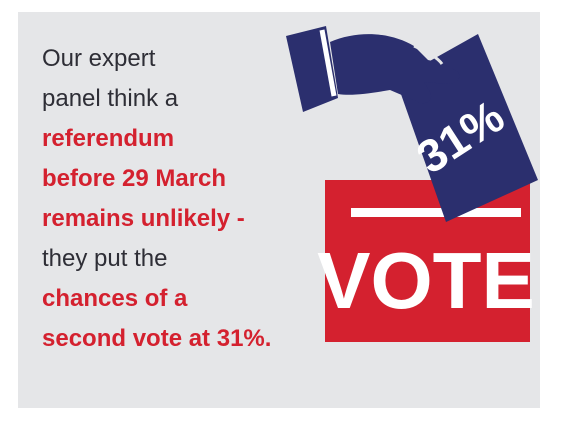 This screenshot has height=421, width=561. I want to click on ballot-box-icon: VOTE, so click(426, 261).